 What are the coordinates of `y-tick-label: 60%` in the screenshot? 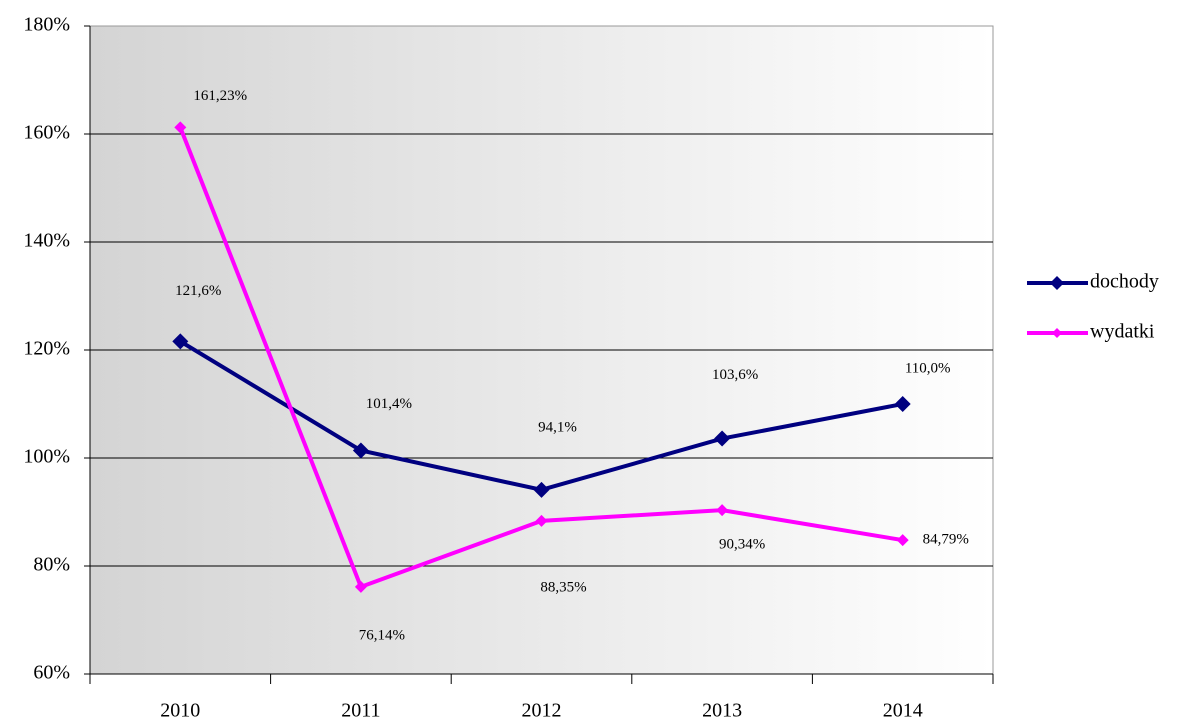 It's located at (51, 673).